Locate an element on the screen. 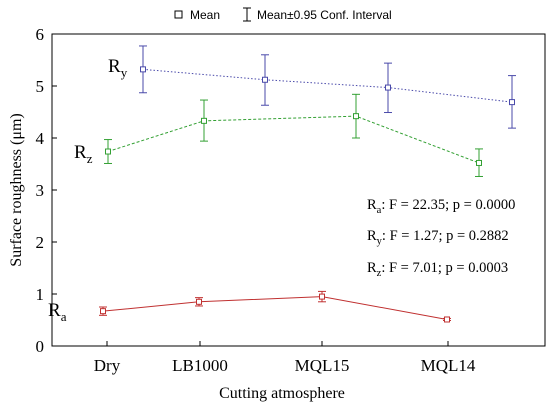 This screenshot has height=406, width=550. x-tick-label: MQL15 is located at coordinates (322, 365).